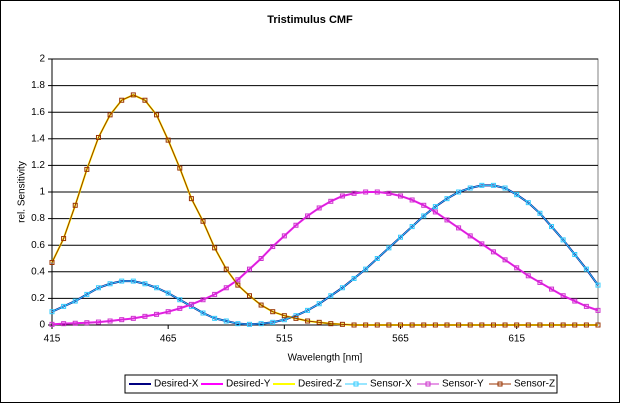 This screenshot has width=620, height=403. Describe the element at coordinates (168, 339) in the screenshot. I see `x-tick-label: 465` at that location.